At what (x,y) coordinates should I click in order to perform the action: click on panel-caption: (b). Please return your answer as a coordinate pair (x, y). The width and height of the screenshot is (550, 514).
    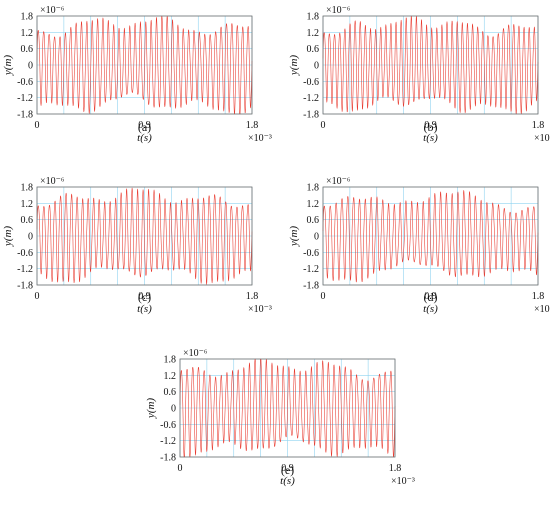
    Looking at the image, I should click on (431, 127).